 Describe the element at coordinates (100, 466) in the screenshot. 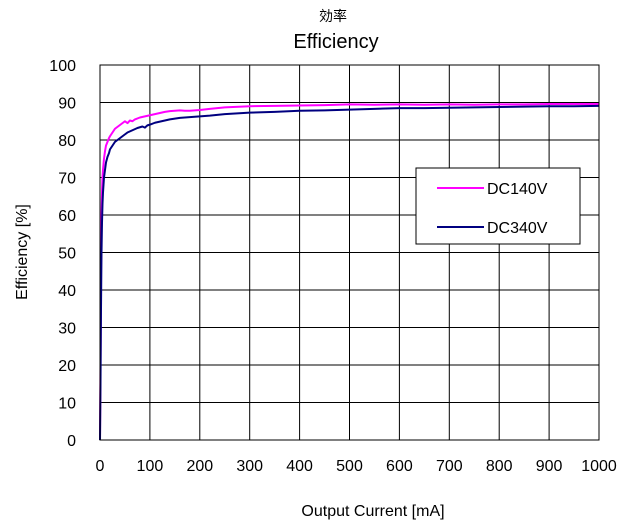

I see `x-tick-label: 0` at that location.